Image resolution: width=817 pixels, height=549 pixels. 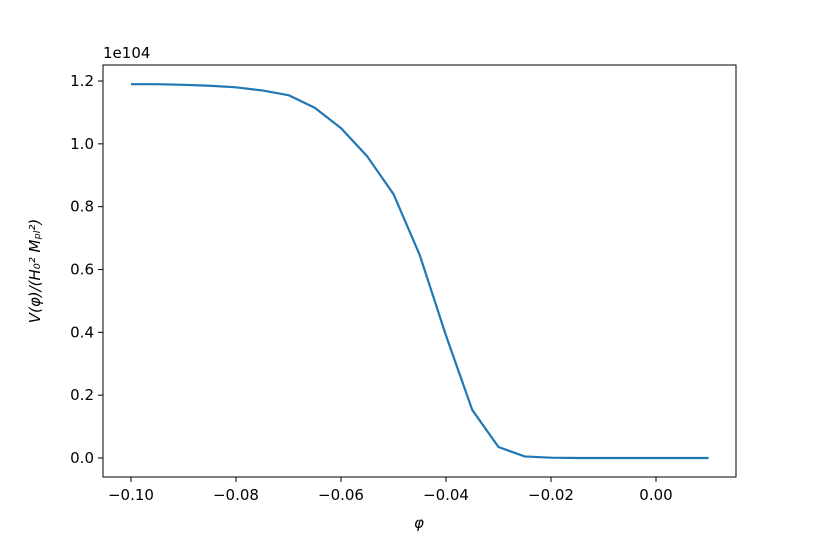 What do you see at coordinates (419, 523) in the screenshot?
I see `x-axis-label: φ` at bounding box center [419, 523].